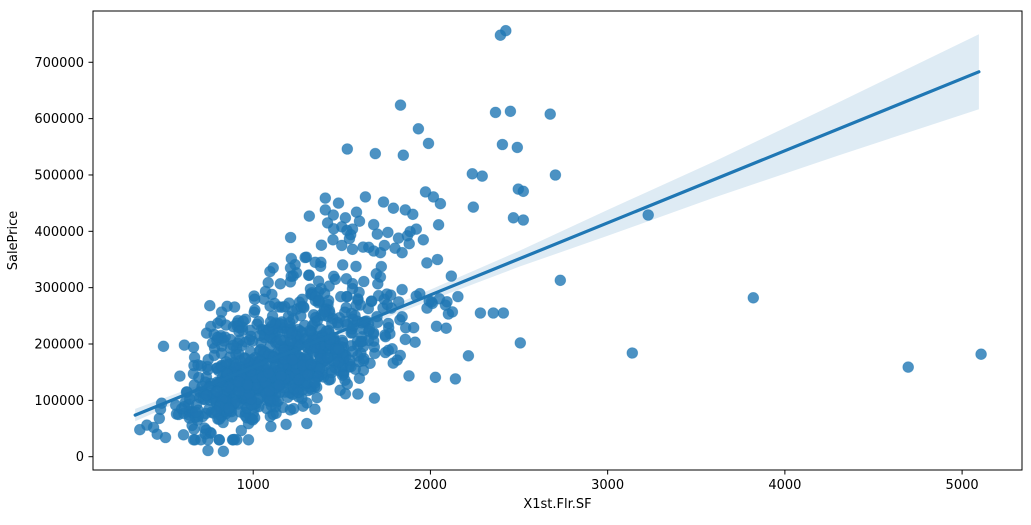 This screenshot has height=525, width=1031. I want to click on x-tick-label: 4000, so click(784, 485).